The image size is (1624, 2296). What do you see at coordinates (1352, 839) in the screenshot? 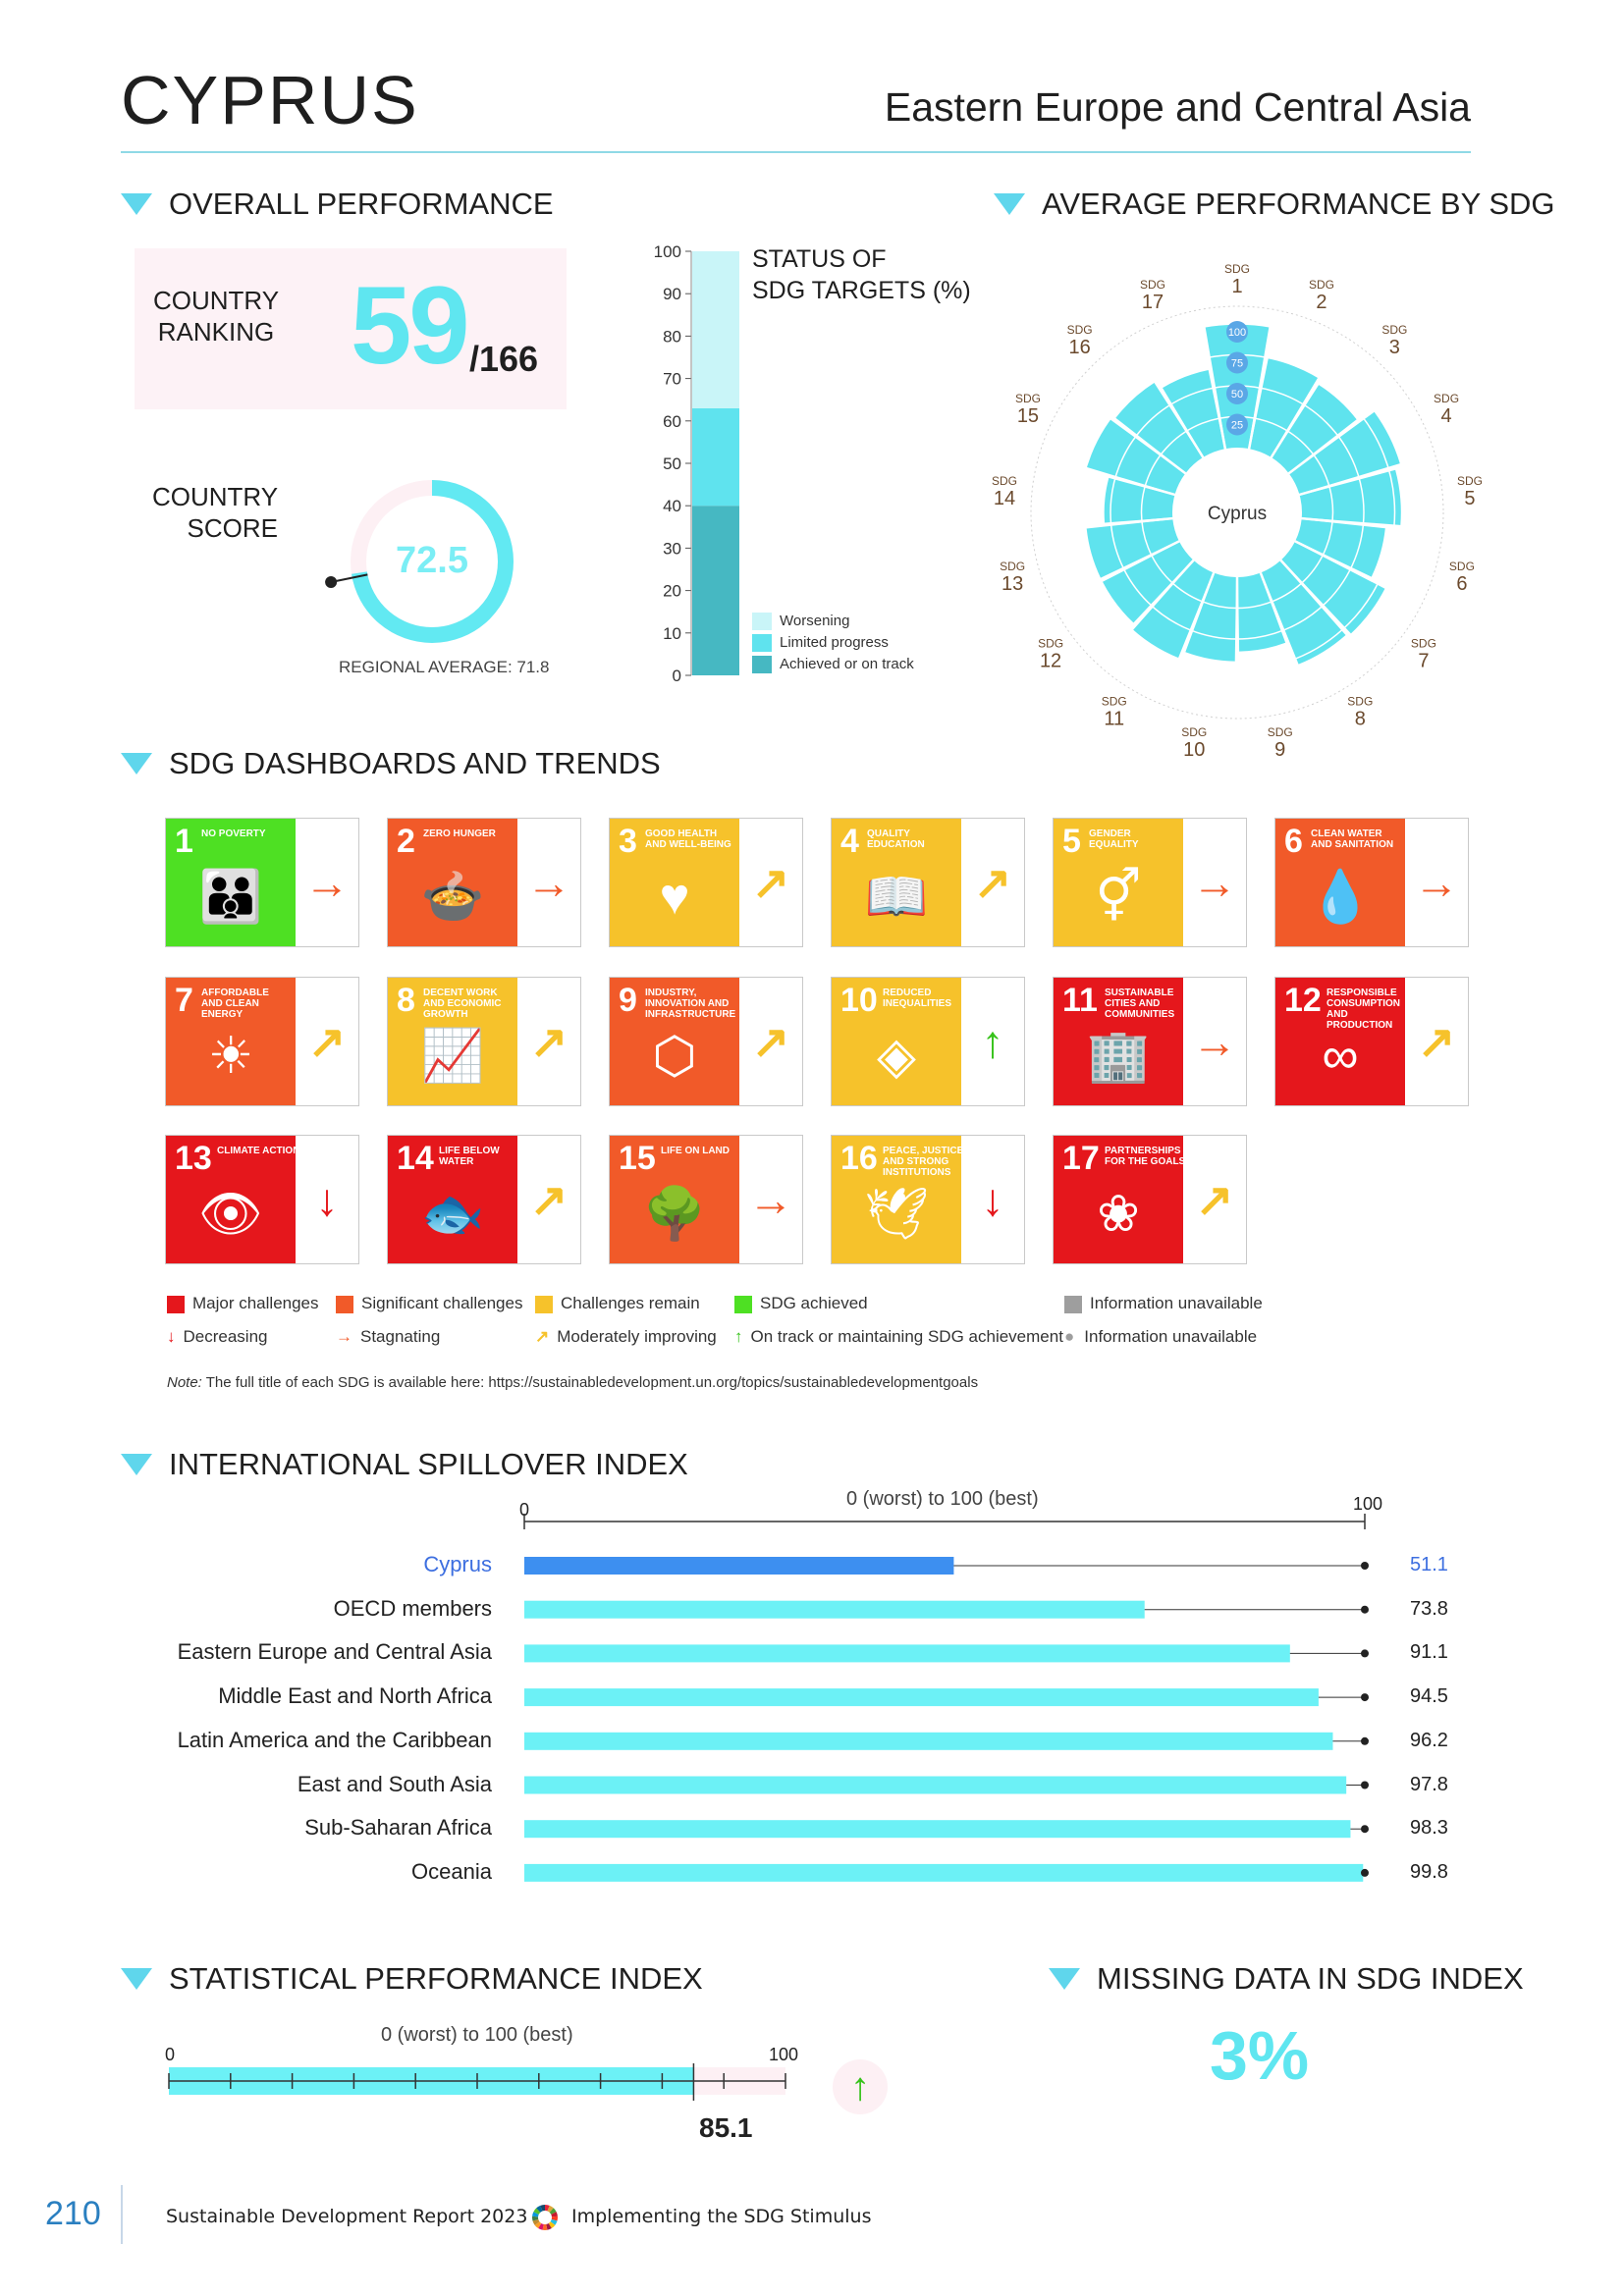
I see `sdg-title: CLEAN WATER AND SANITATION` at bounding box center [1352, 839].